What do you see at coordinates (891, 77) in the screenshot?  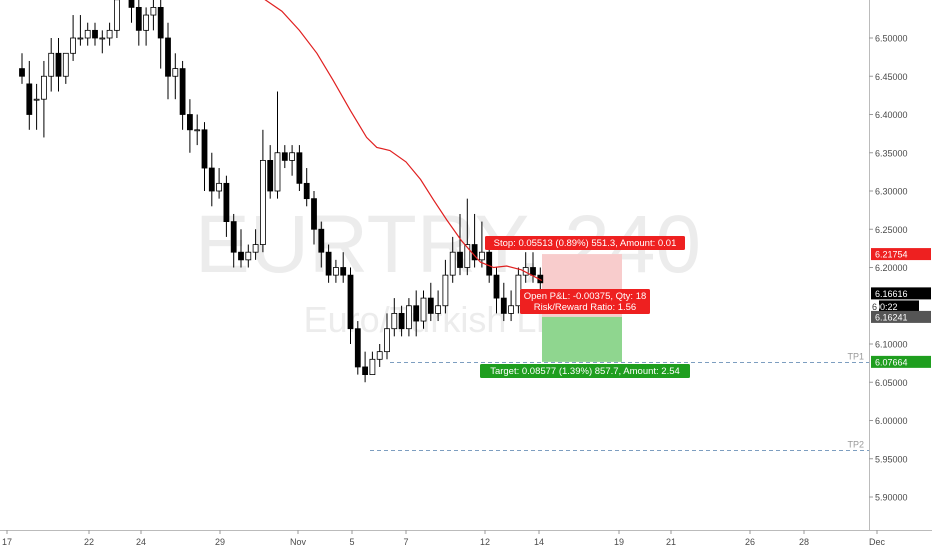 I see `y-tick-label: 6.45000` at bounding box center [891, 77].